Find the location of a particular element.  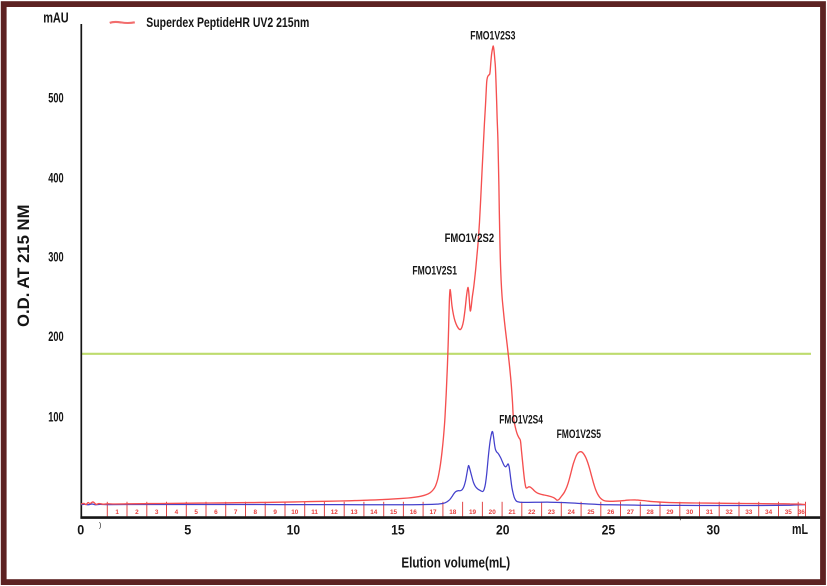

svg-text: 4 is located at coordinates (177, 512).